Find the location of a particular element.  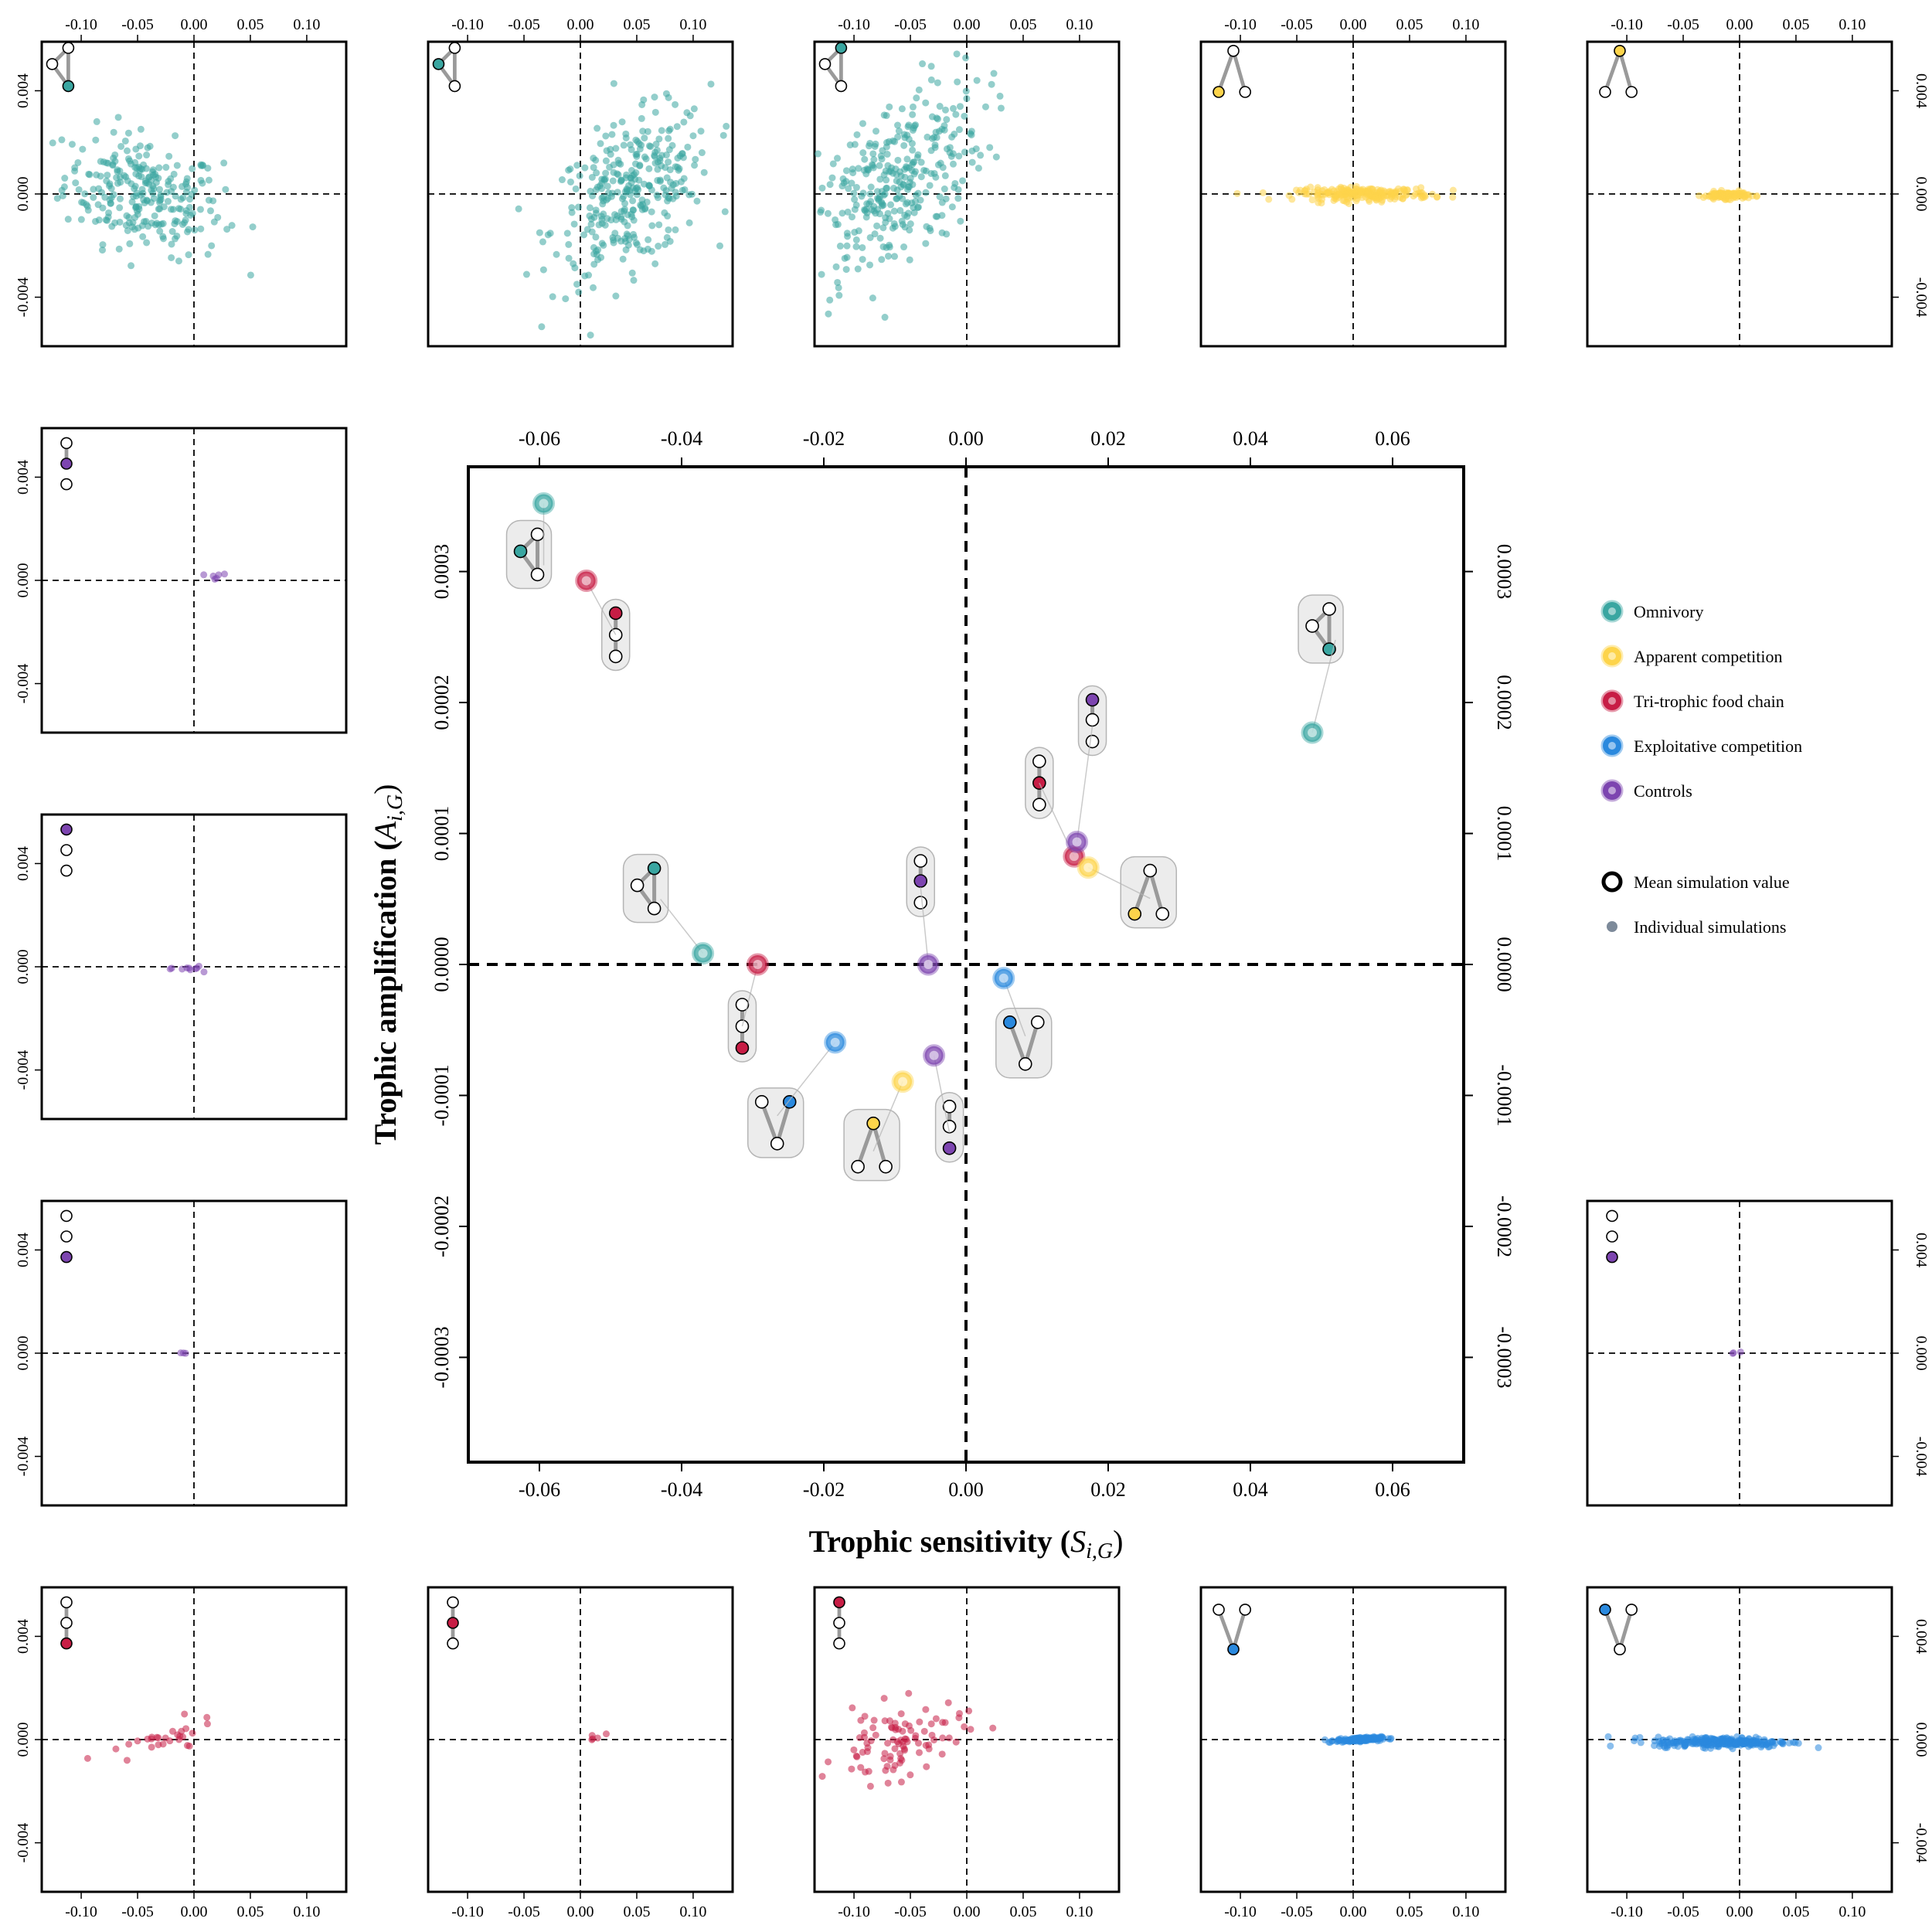

y-tick-label-left: -0.0003 is located at coordinates (442, 1357).